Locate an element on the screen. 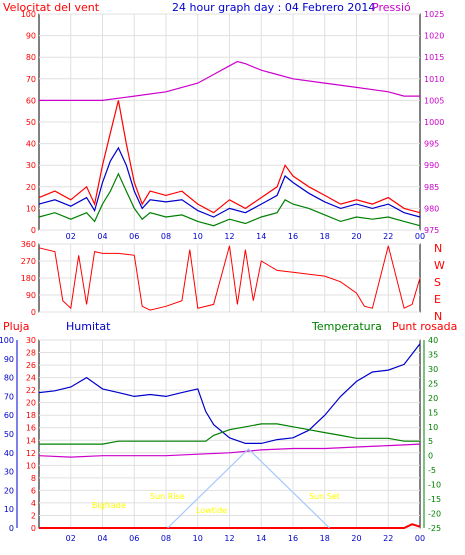 Image resolution: width=465 pixels, height=555 pixels. temperature-tick-label: 30 is located at coordinates (433, 369).